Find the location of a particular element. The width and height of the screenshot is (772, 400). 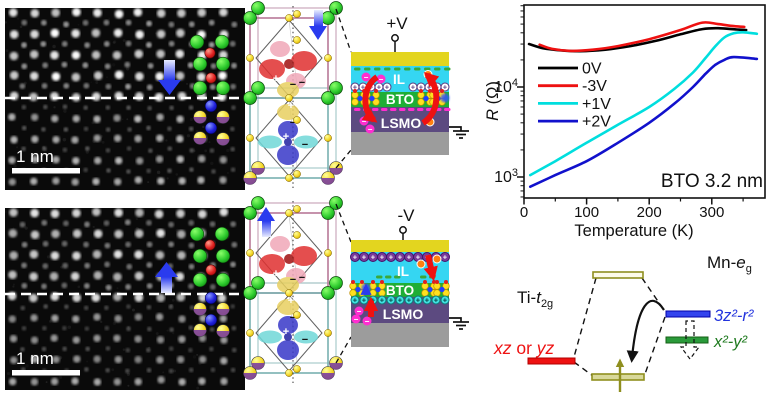

terminal-label-neg: -V is located at coordinates (407, 215).